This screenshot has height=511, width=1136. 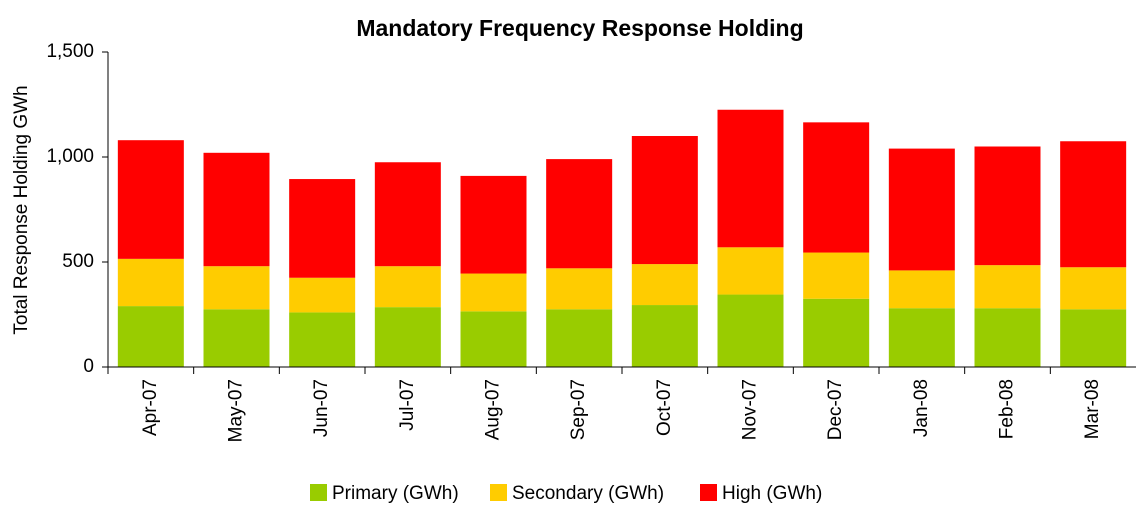 I want to click on x-tick-label: Dec-07, so click(x=835, y=409).